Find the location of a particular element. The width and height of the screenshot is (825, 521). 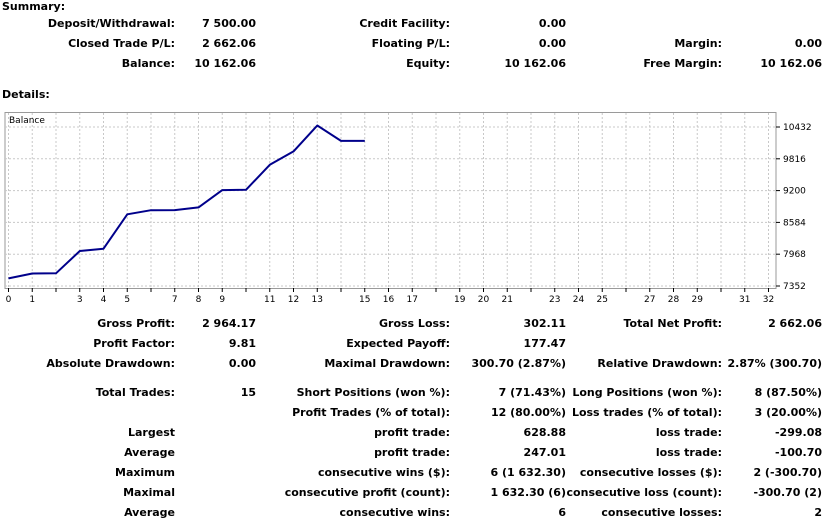

relative-drawdown-value: 2.87% (300.70) is located at coordinates (775, 363).